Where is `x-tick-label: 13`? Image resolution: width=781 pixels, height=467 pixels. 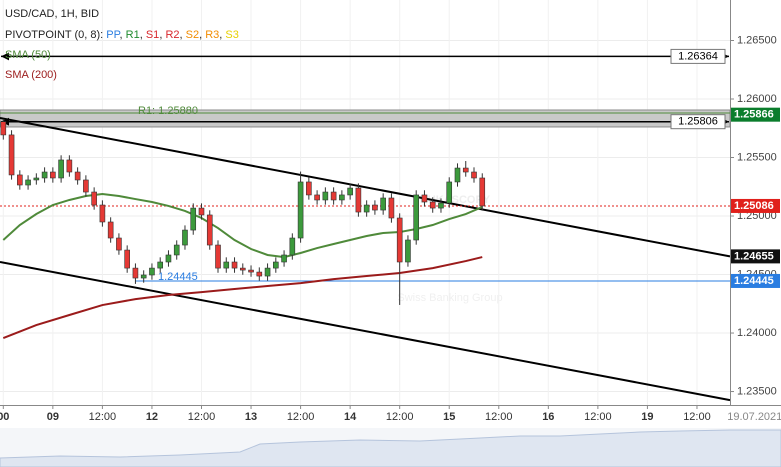 x-tick-label: 13 is located at coordinates (251, 417).